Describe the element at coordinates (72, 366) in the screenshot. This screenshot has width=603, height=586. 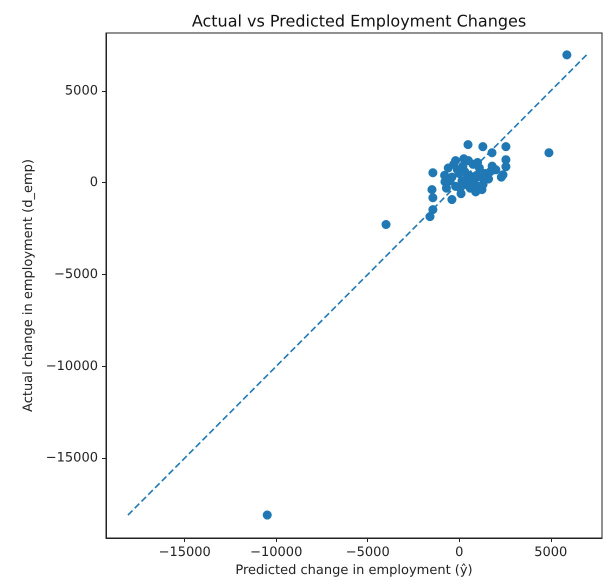
I see `y-tick-label: −10000` at that location.